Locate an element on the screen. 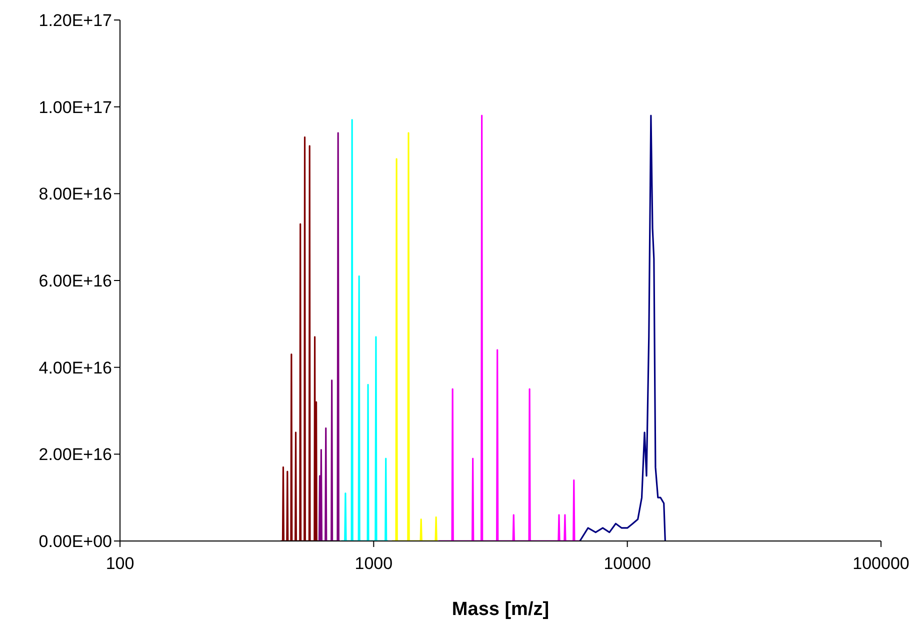 The image size is (921, 632). y-tick-label: 1.00E+17 is located at coordinates (75, 107).